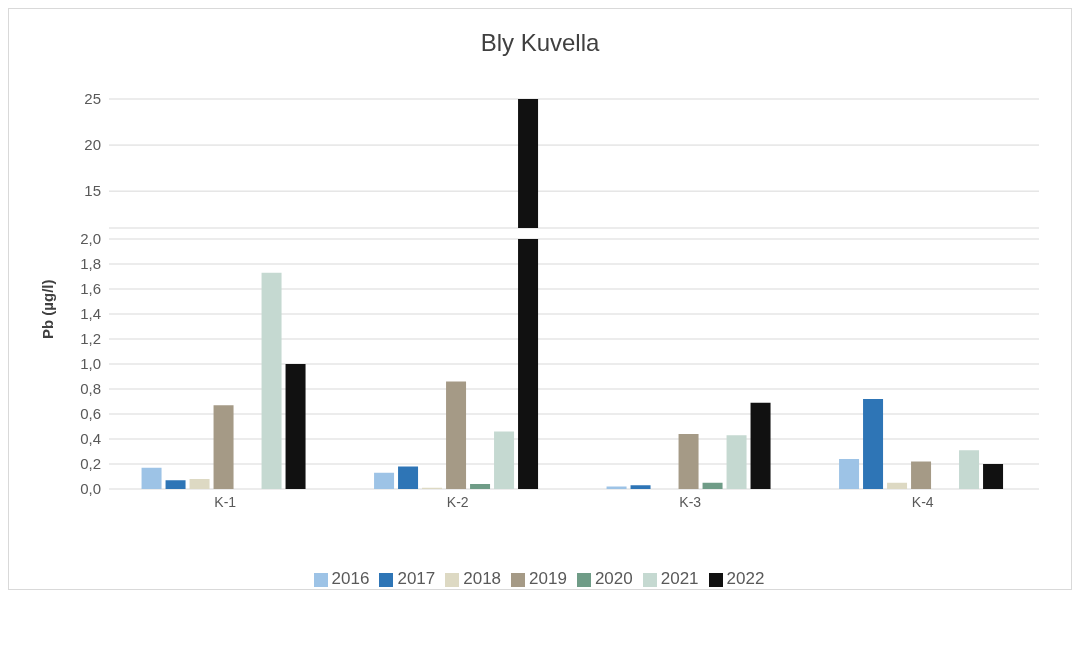  I want to click on y-tick-label: 0,0, so click(90, 489).